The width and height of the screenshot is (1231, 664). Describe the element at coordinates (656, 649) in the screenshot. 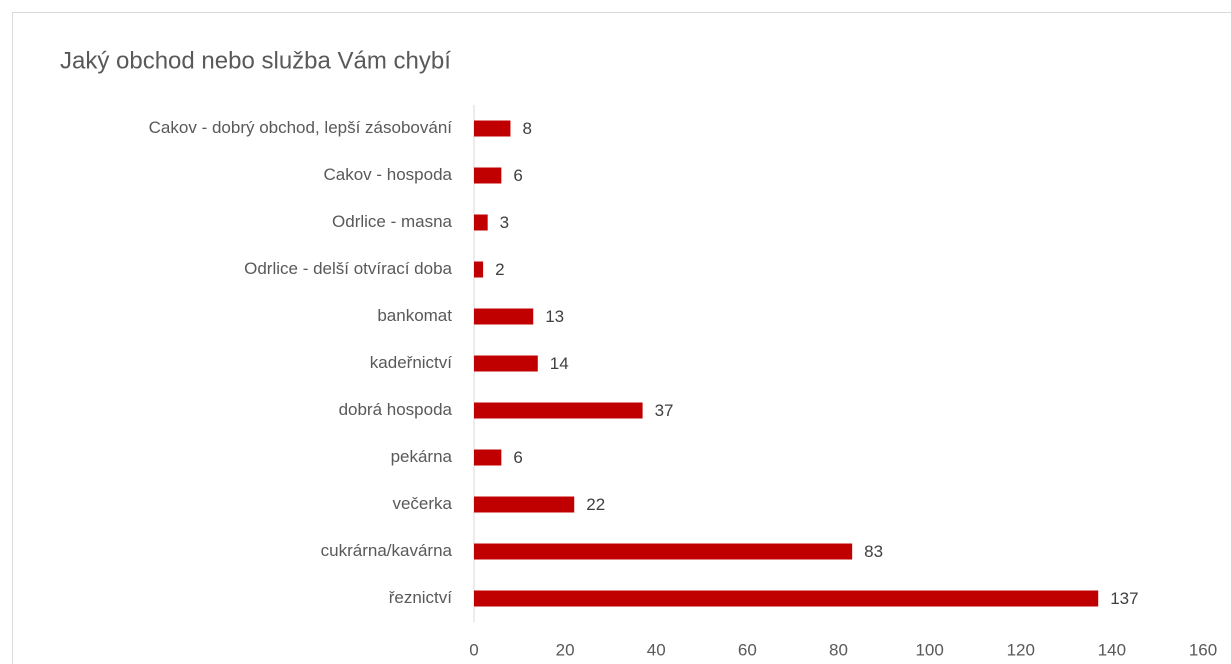

I see `x-tick-label: 40` at that location.